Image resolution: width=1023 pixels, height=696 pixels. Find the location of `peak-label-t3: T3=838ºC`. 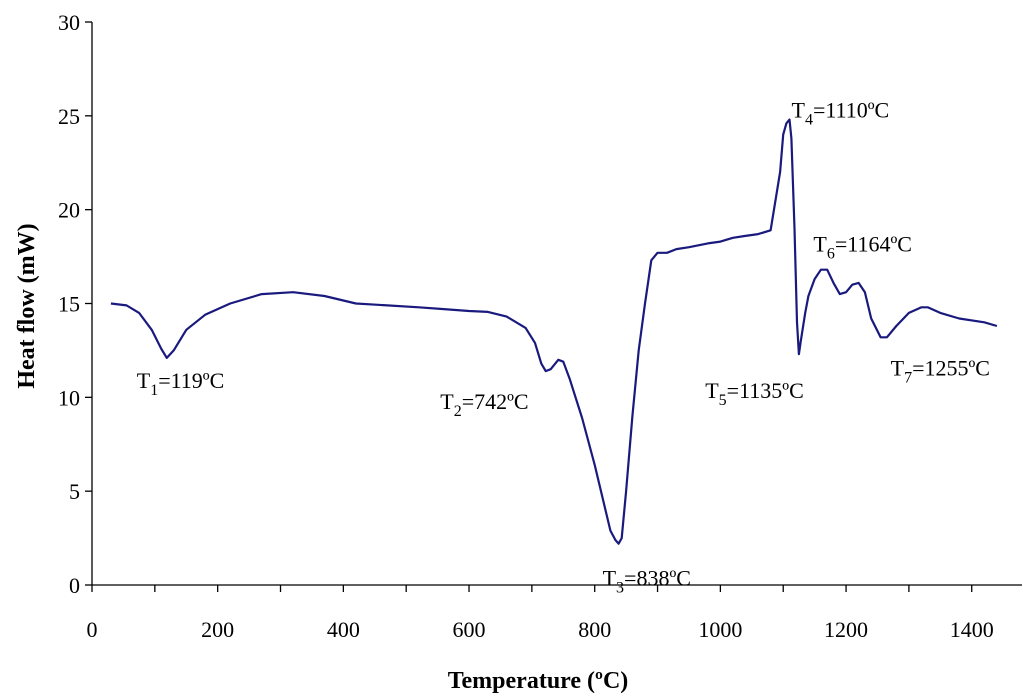

peak-label-t3: T3=838ºC is located at coordinates (647, 581).